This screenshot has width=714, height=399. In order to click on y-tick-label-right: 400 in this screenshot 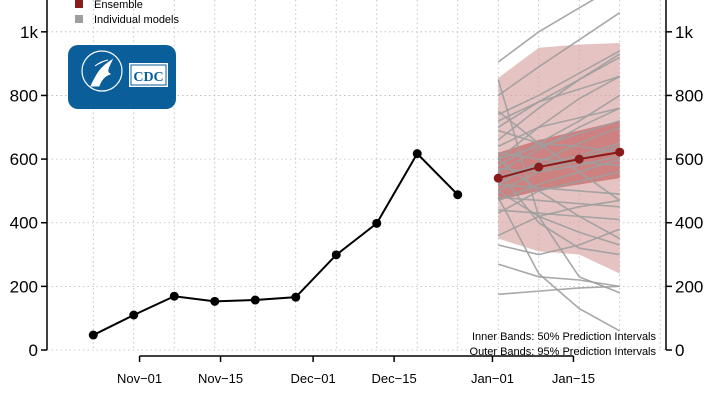, I will do `click(689, 223)`.